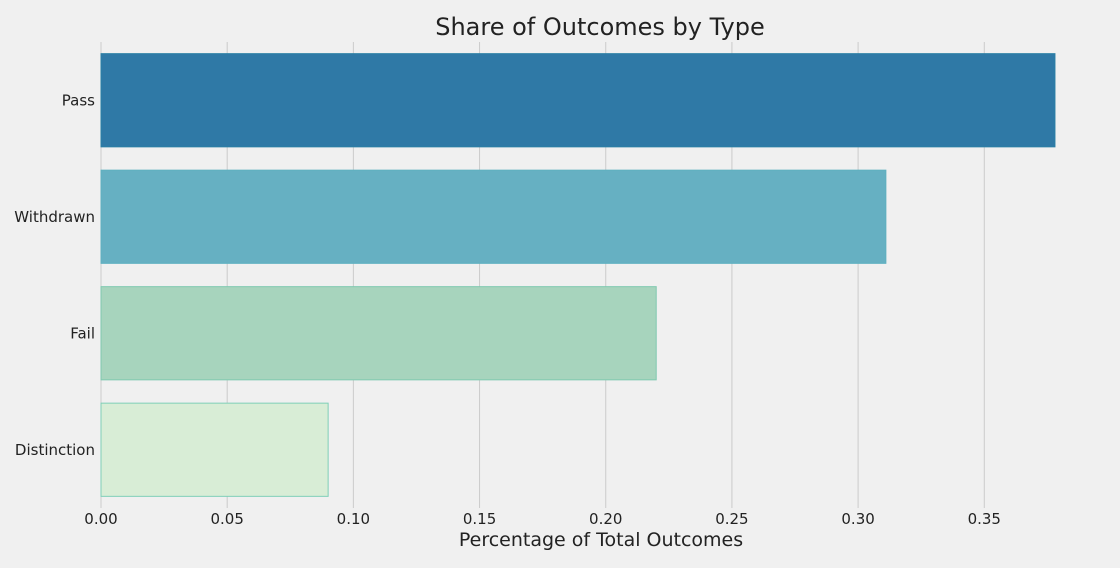 This screenshot has height=568, width=1120. What do you see at coordinates (731, 519) in the screenshot?
I see `x-tick-label: 0.25` at bounding box center [731, 519].